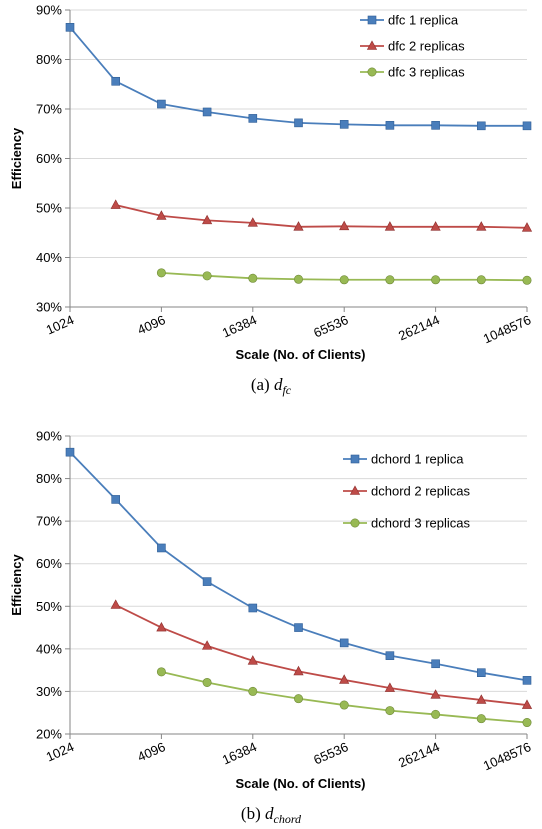 This screenshot has width=542, height=829. I want to click on caption-subscript: chord, so click(288, 819).